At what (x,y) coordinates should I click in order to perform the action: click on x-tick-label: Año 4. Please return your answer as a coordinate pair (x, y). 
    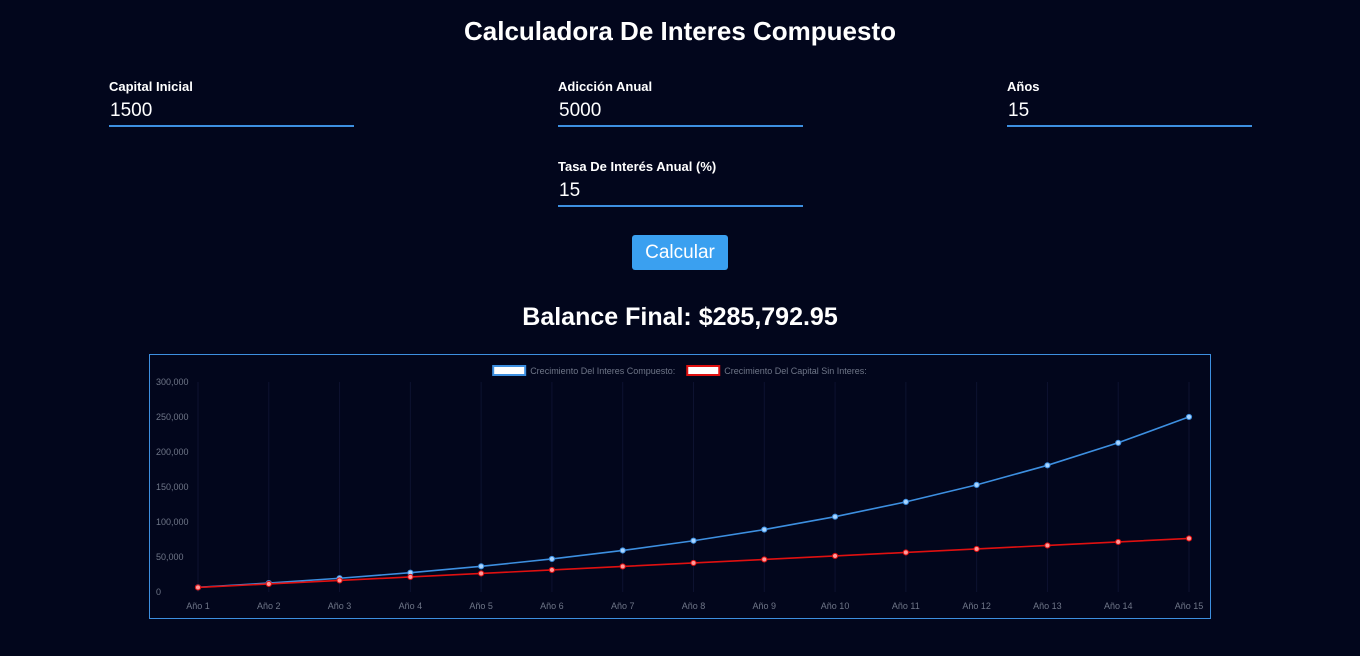
    Looking at the image, I should click on (411, 606).